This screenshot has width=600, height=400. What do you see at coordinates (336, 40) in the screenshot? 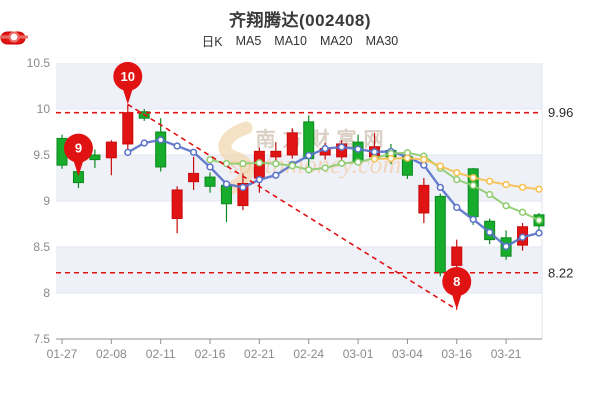
I see `legend-label: MA20` at bounding box center [336, 40].